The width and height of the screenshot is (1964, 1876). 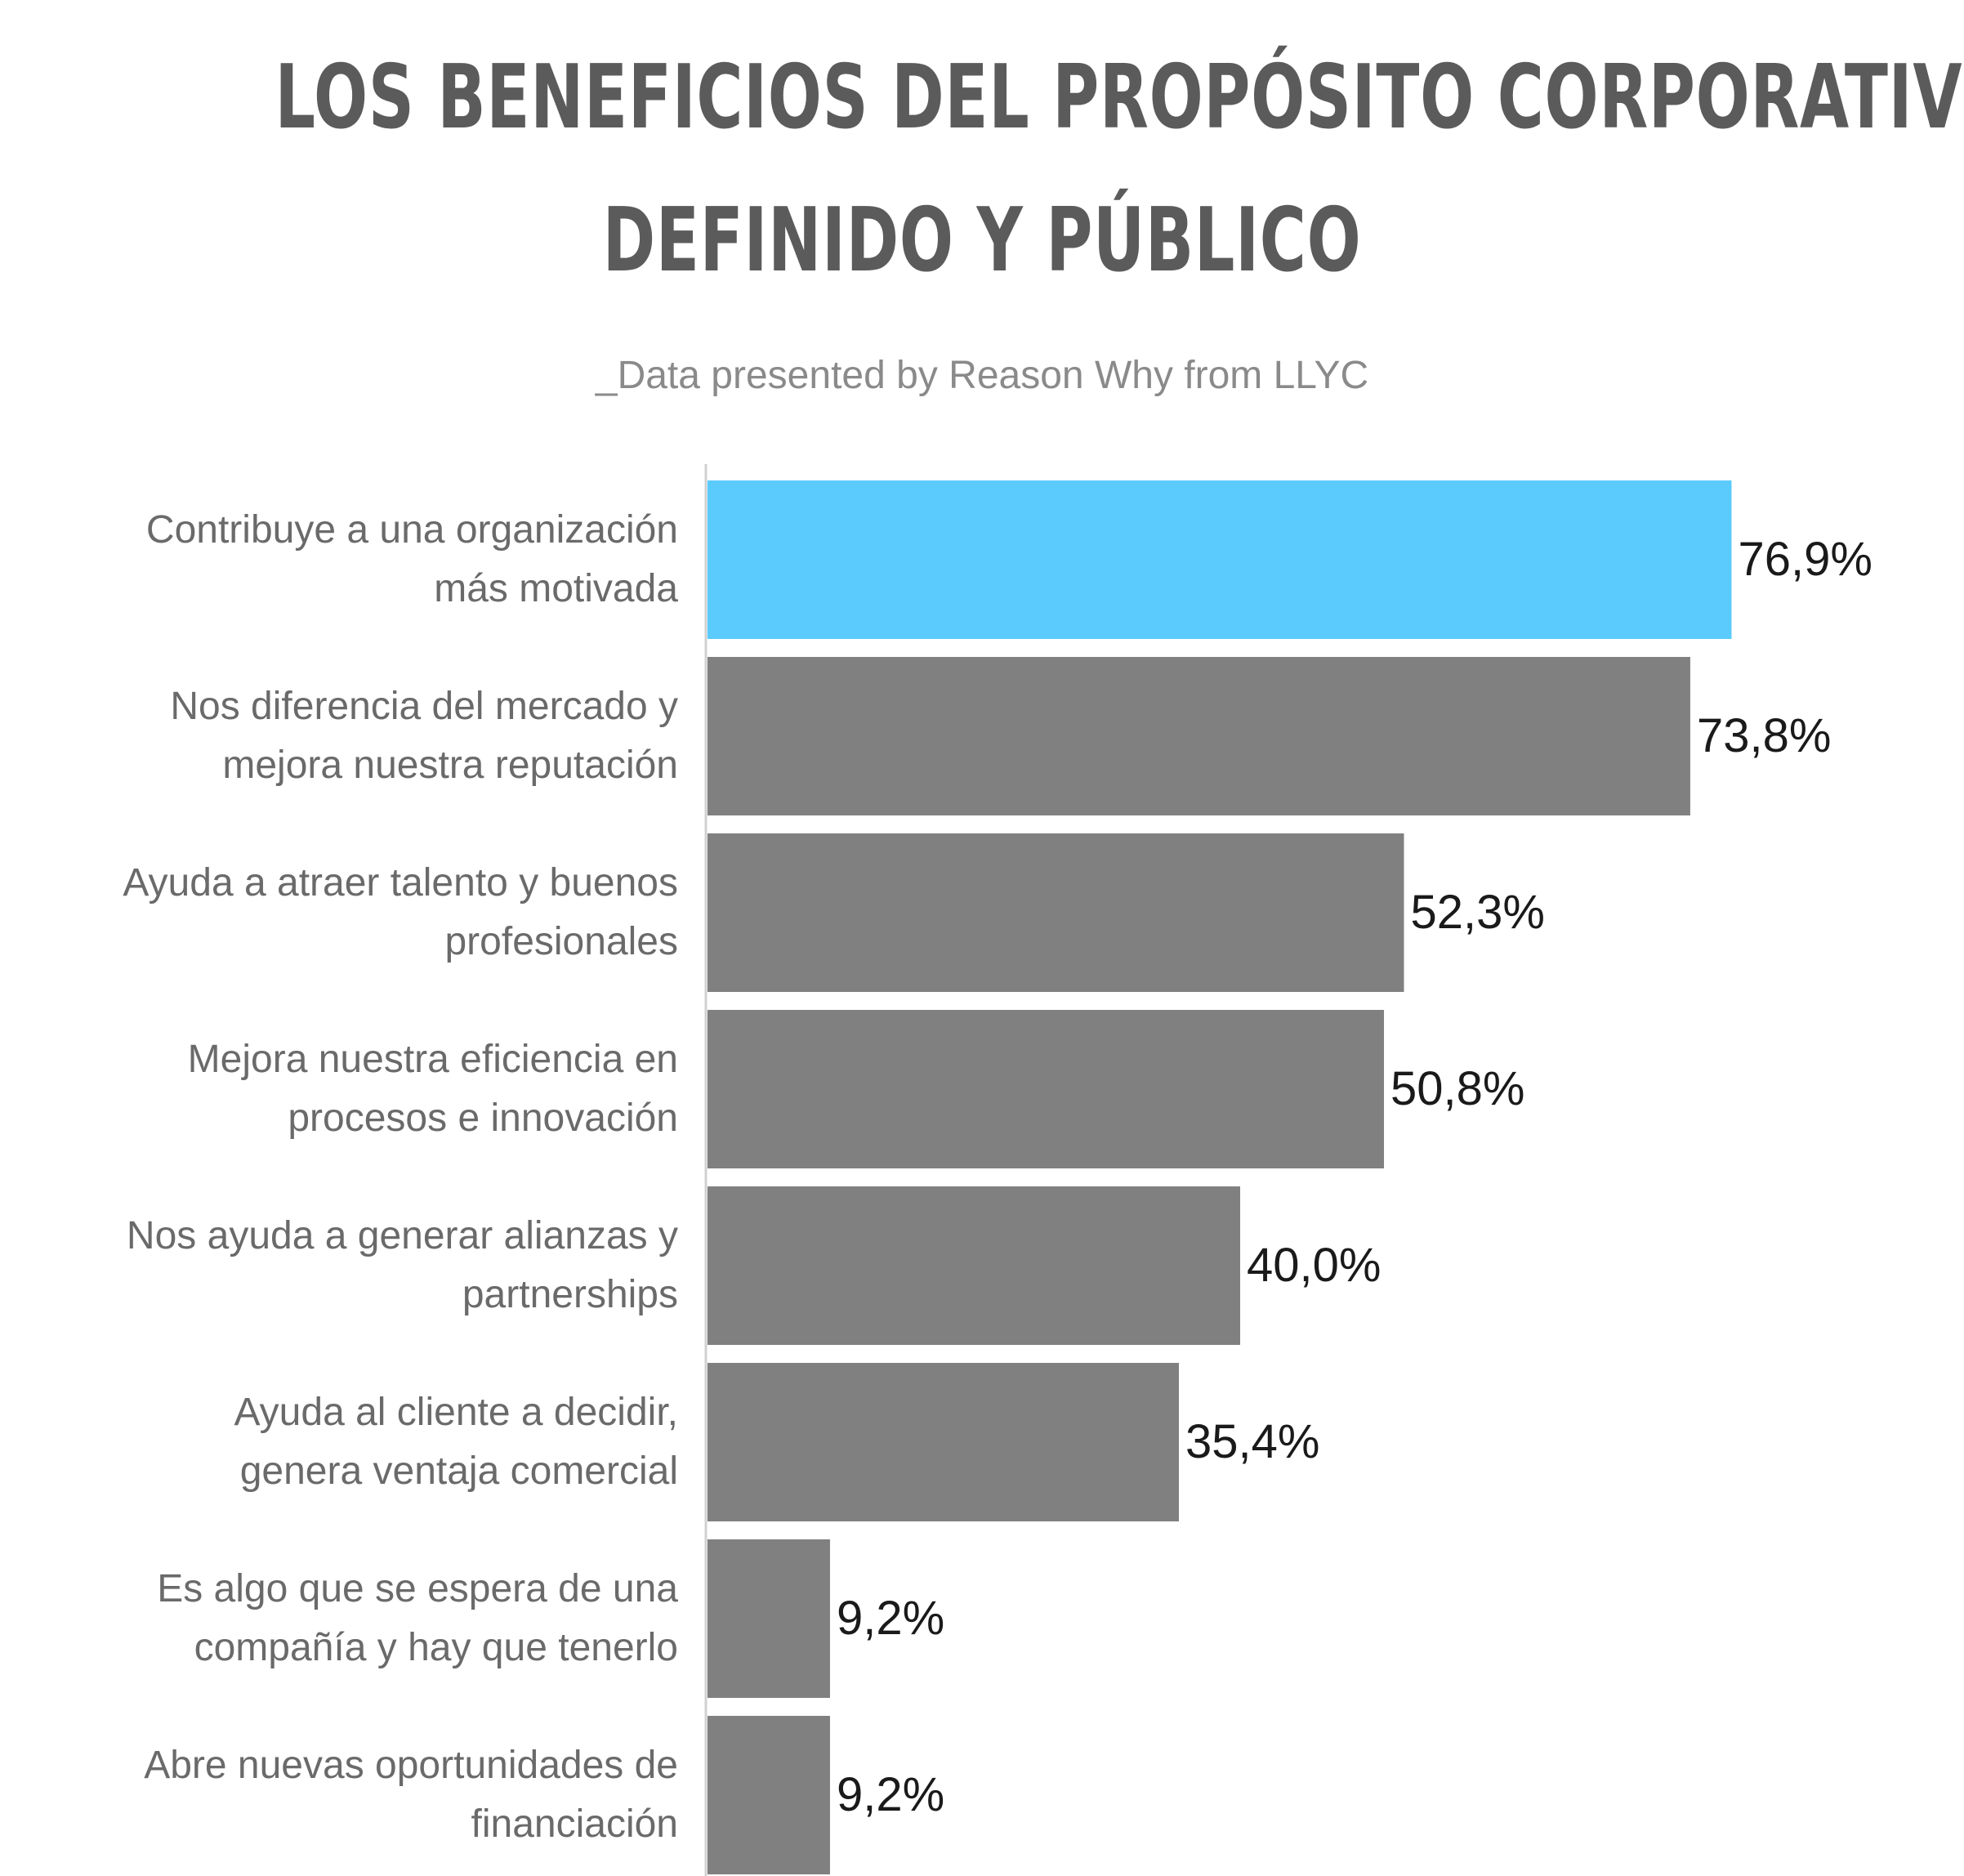 I want to click on chart-subtitle: _Data presented by Reason Why from LLYC, so click(x=982, y=375).